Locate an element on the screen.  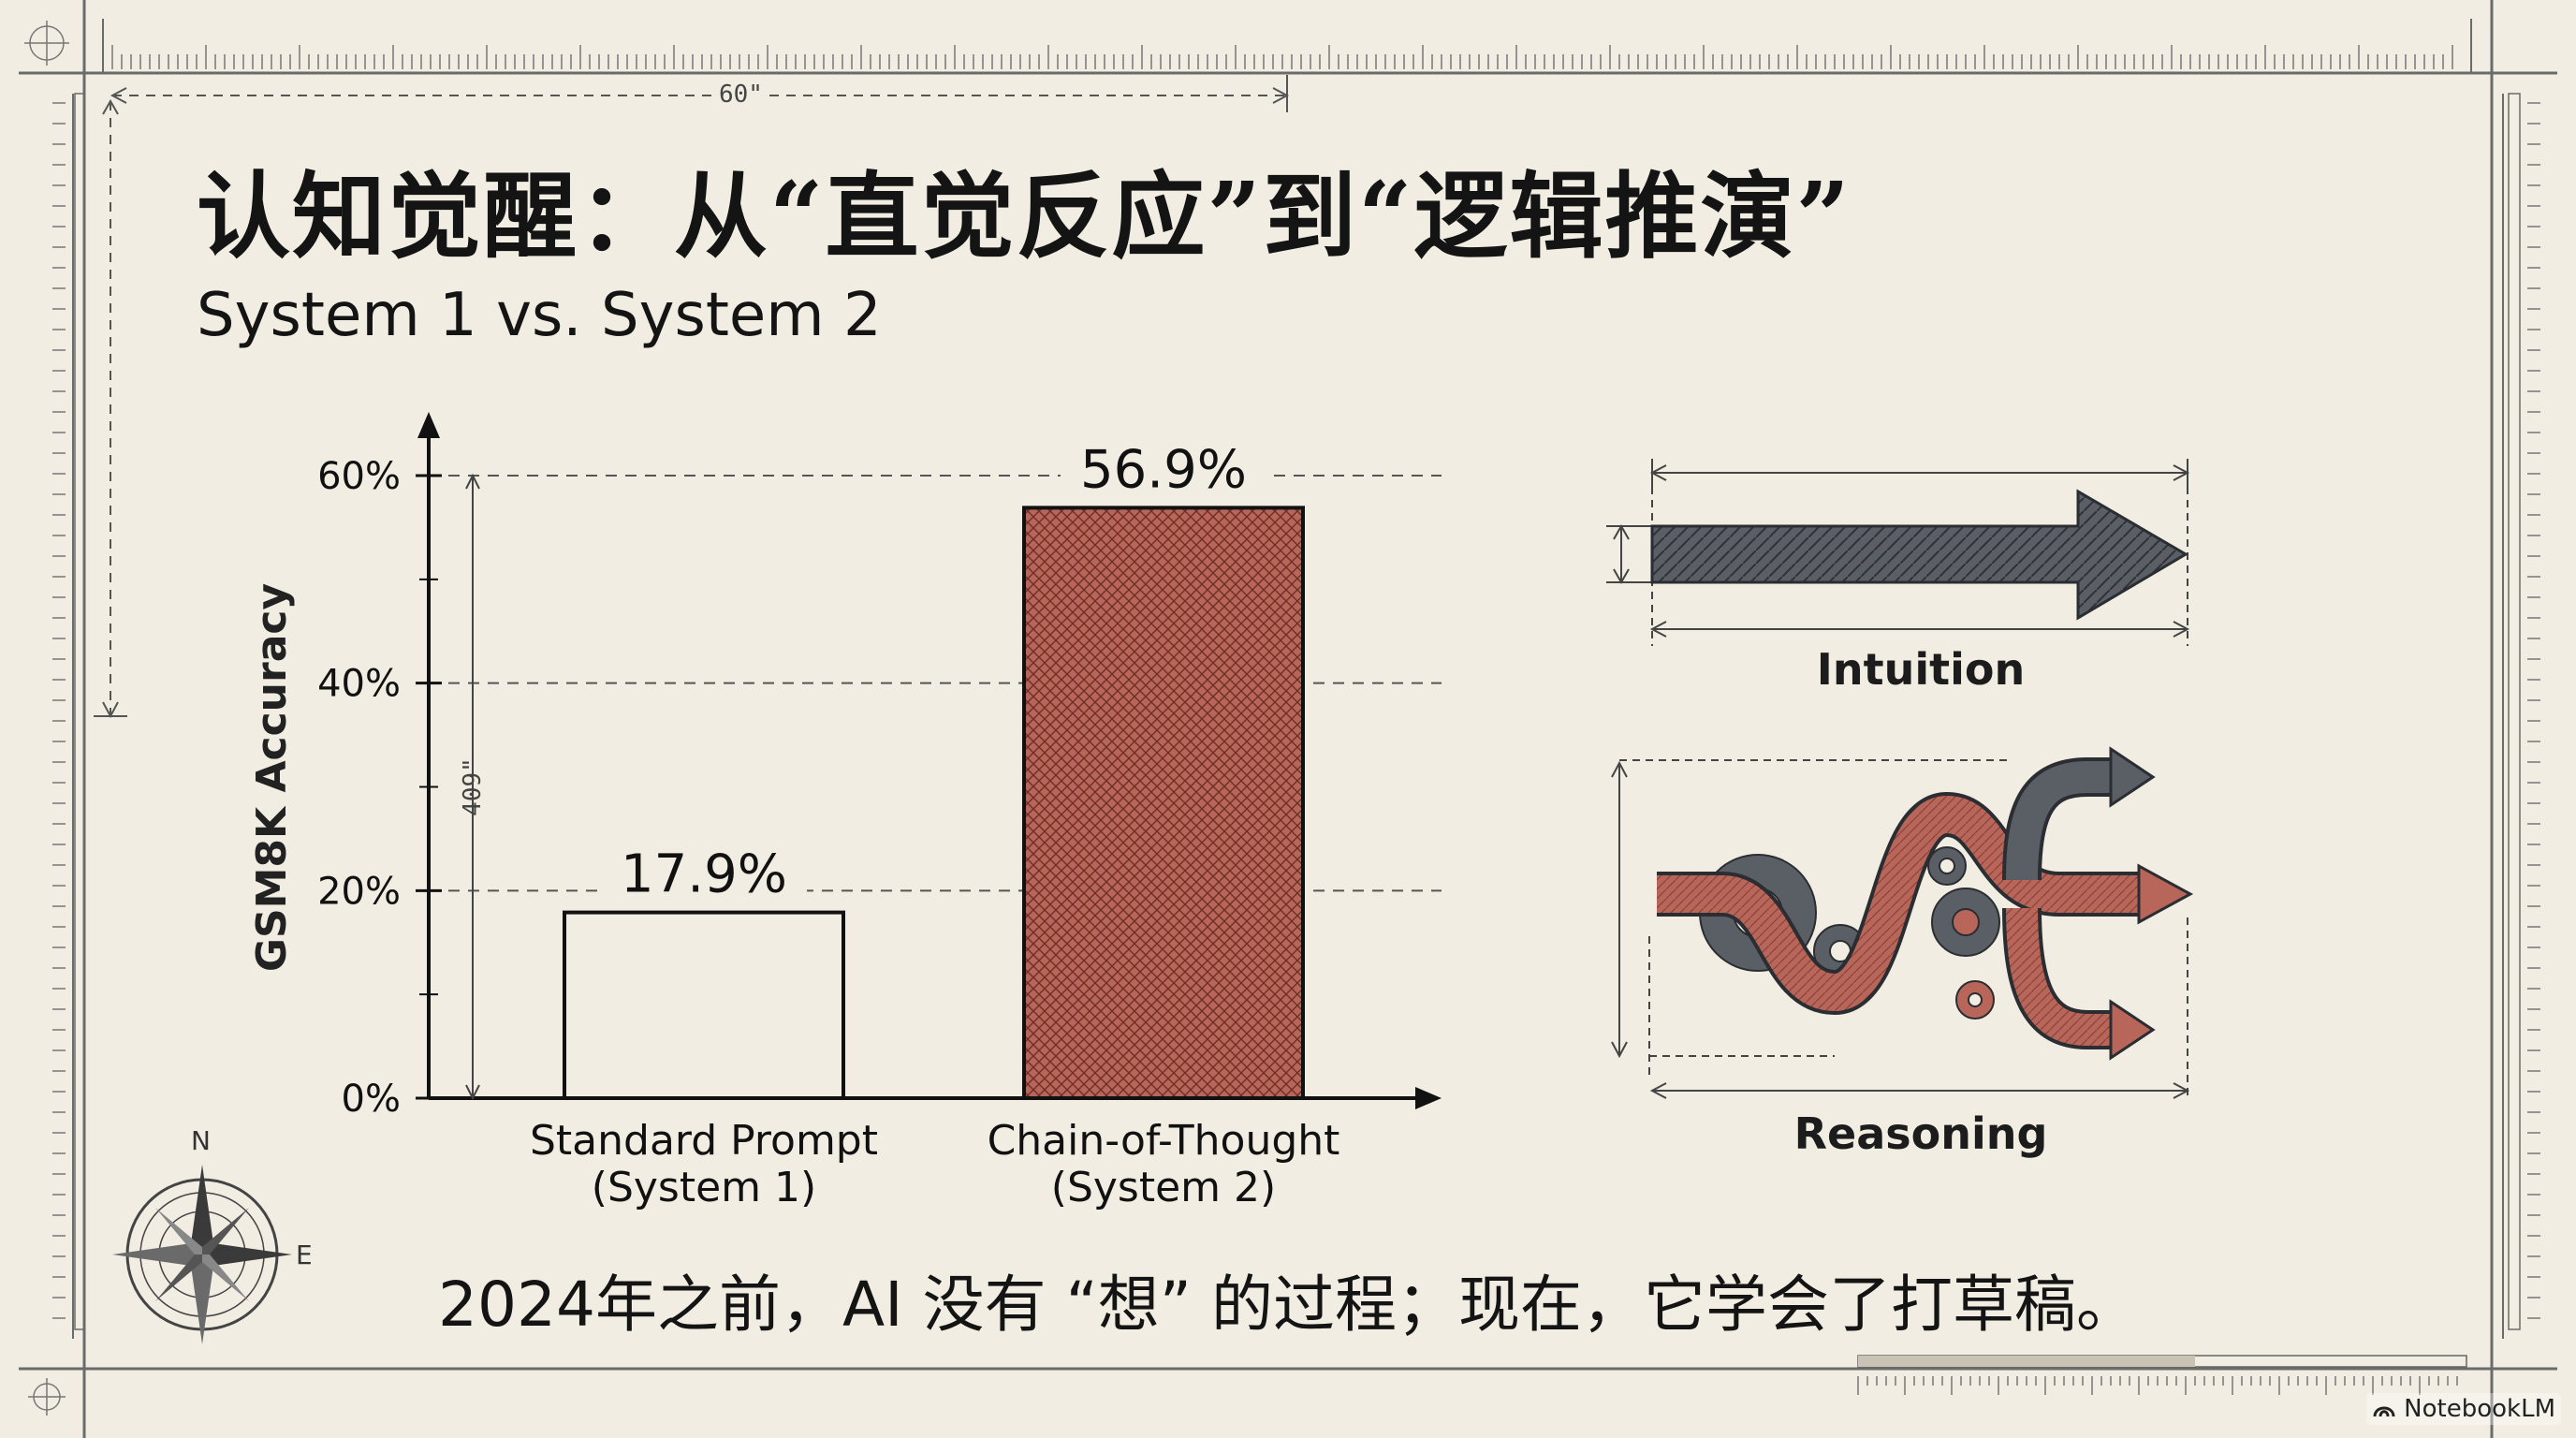
page-title: 认知觉醒：从“直觉反应”到“逻辑推演” is located at coordinates (1024, 216).